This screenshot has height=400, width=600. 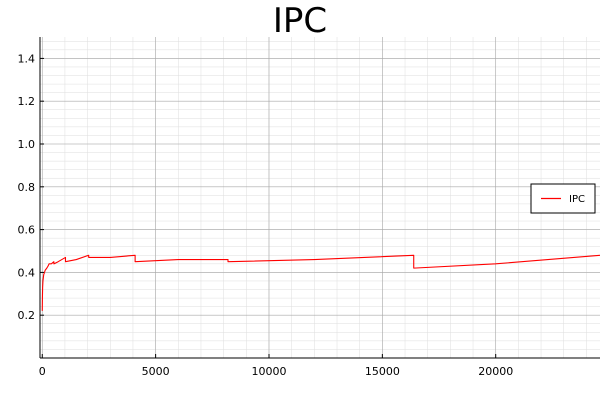 I want to click on legend-box, so click(x=563, y=198).